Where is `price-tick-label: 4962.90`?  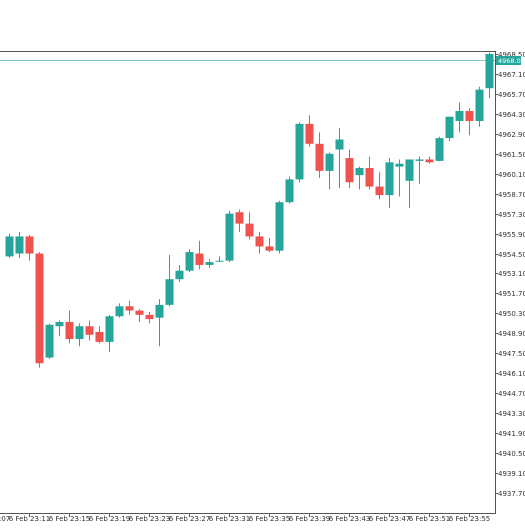
price-tick-label: 4962.90 is located at coordinates (511, 135).